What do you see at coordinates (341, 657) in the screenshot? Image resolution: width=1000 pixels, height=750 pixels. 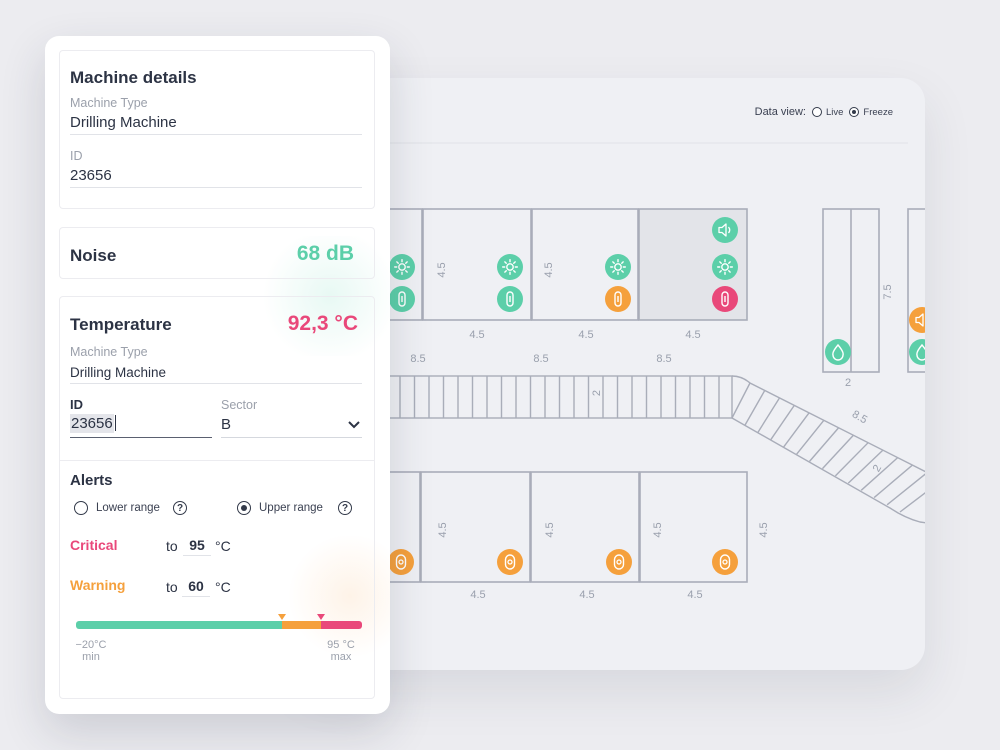 I see `range-max-label: max` at bounding box center [341, 657].